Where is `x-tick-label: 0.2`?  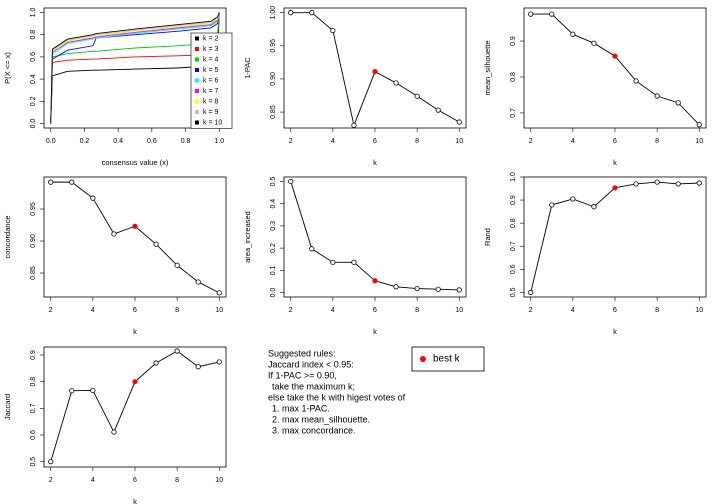
x-tick-label: 0.2 is located at coordinates (85, 141).